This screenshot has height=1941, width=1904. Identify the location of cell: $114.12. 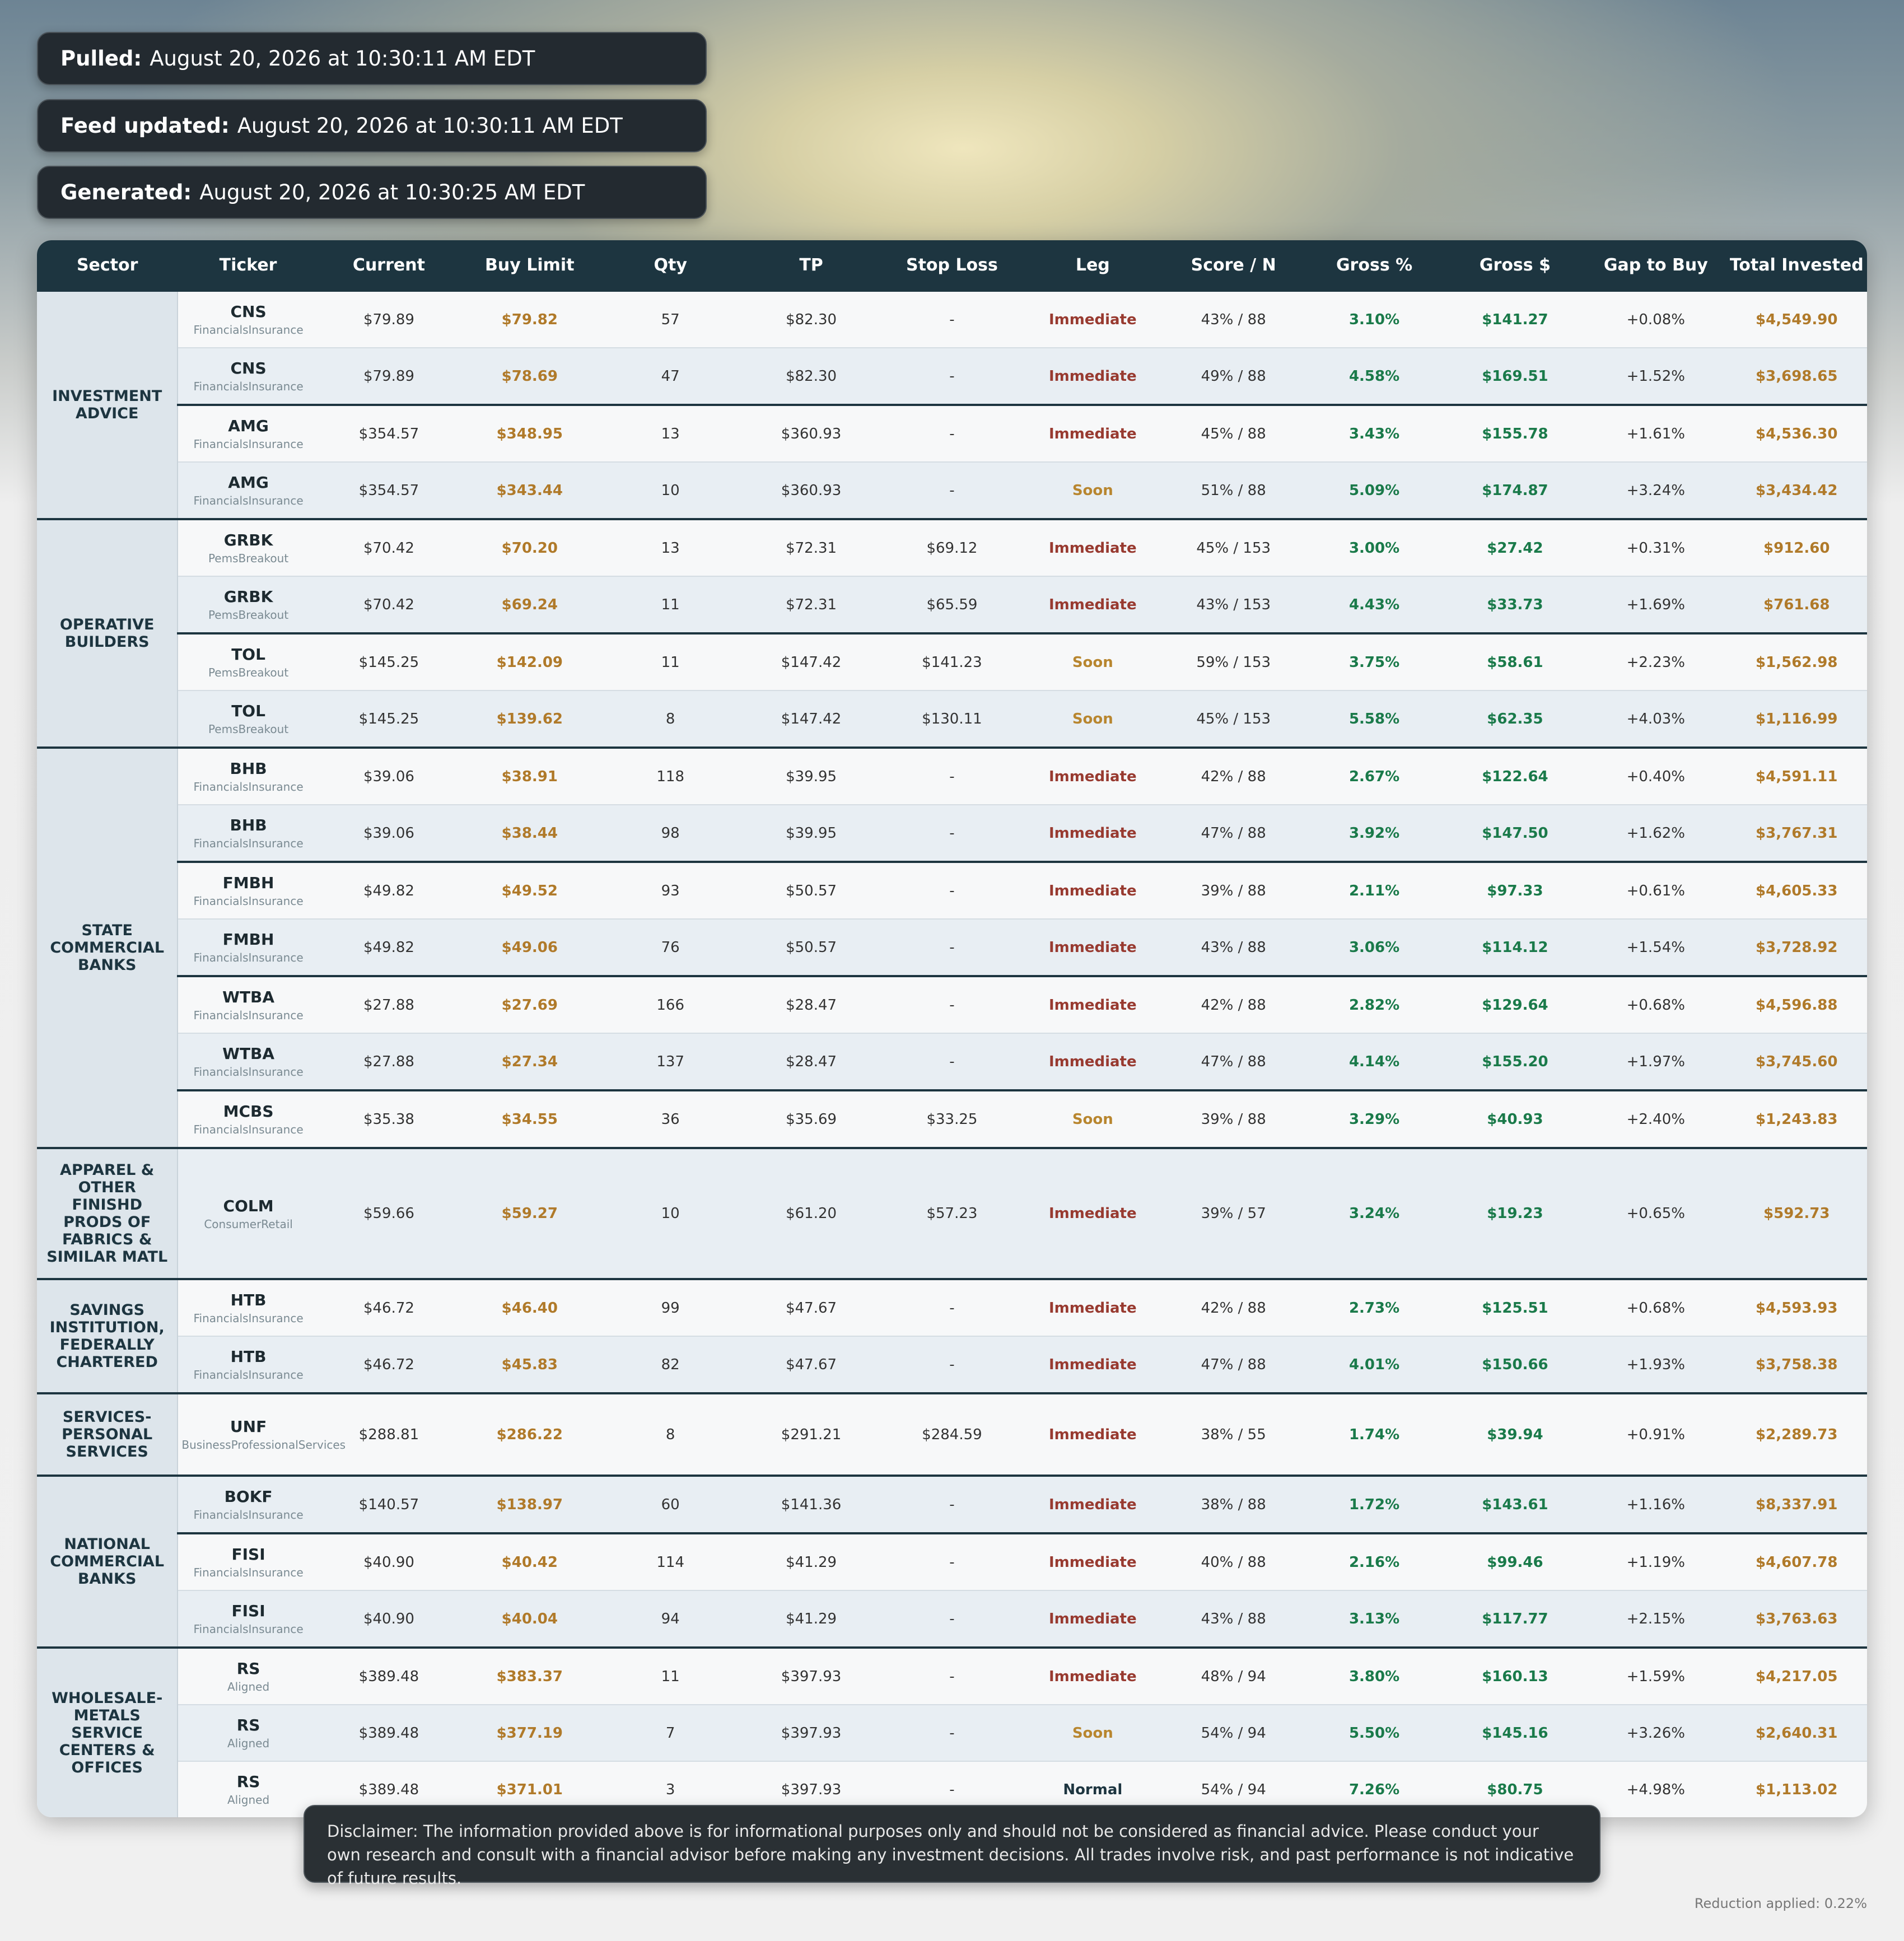
(1515, 947).